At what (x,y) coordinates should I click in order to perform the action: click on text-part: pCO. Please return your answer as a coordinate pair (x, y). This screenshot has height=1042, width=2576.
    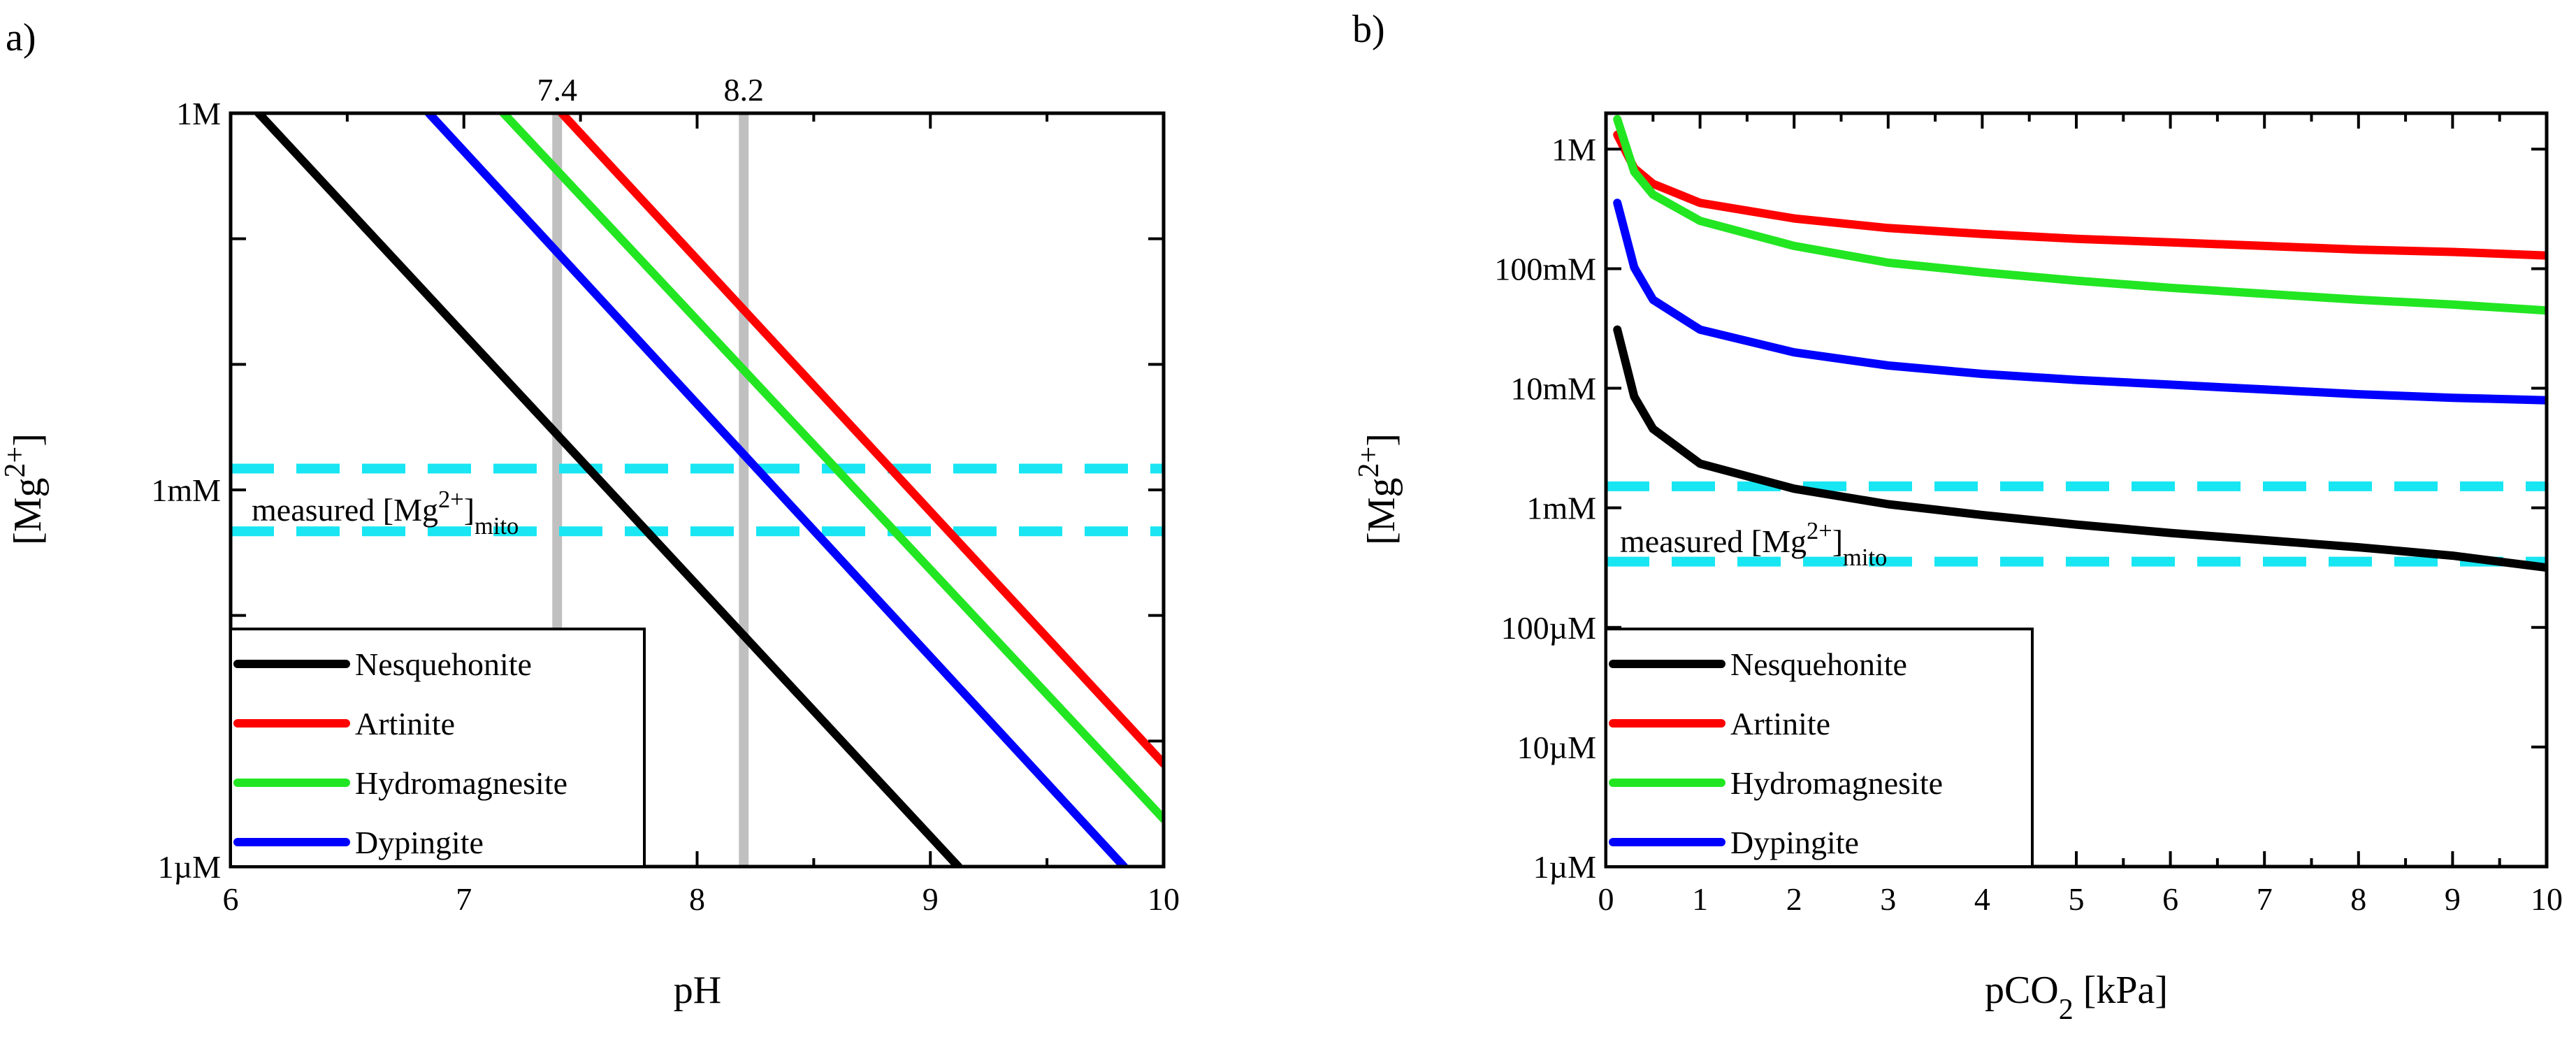
    Looking at the image, I should click on (2022, 990).